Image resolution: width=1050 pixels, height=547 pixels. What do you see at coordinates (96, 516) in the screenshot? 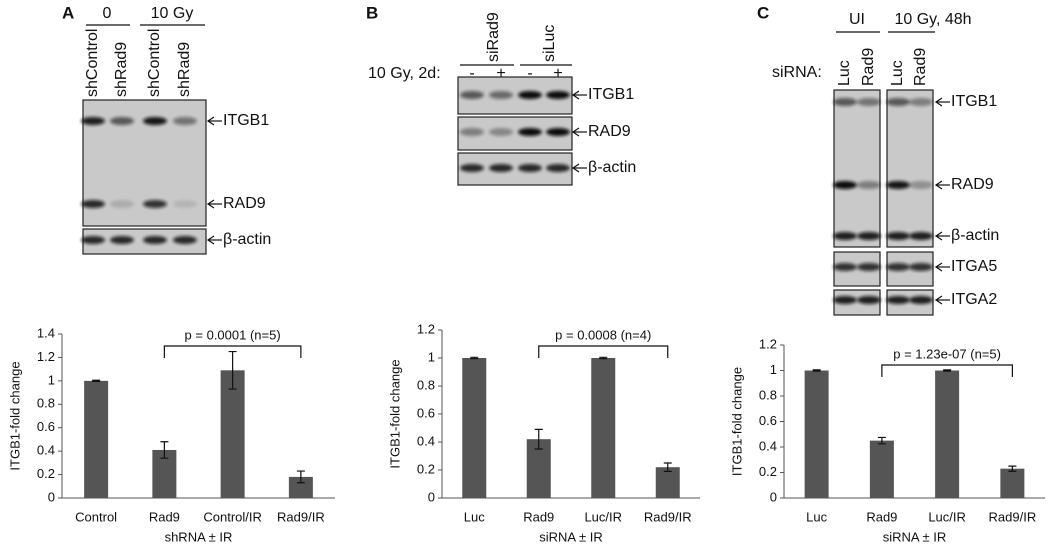
I see `x-tick-label: Control` at bounding box center [96, 516].